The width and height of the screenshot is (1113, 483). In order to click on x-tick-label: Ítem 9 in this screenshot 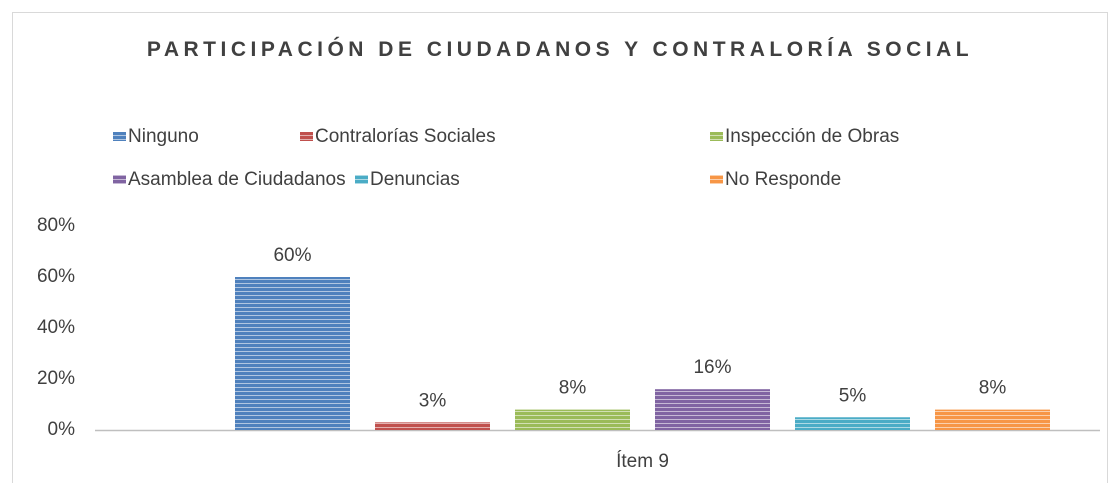, I will do `click(642, 461)`.